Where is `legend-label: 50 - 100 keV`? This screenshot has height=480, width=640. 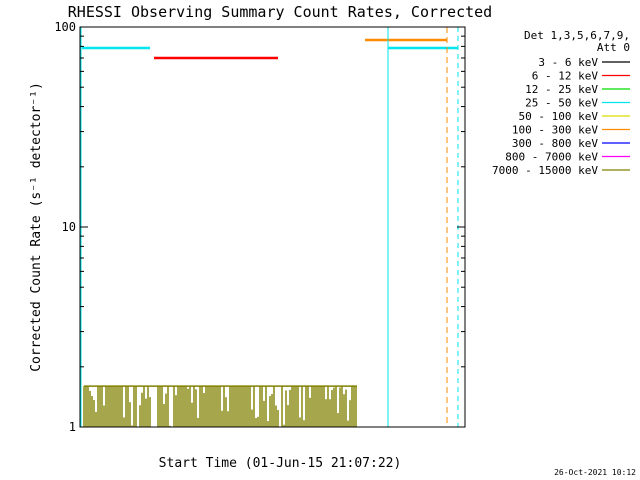 legend-label: 50 - 100 keV is located at coordinates (559, 116).